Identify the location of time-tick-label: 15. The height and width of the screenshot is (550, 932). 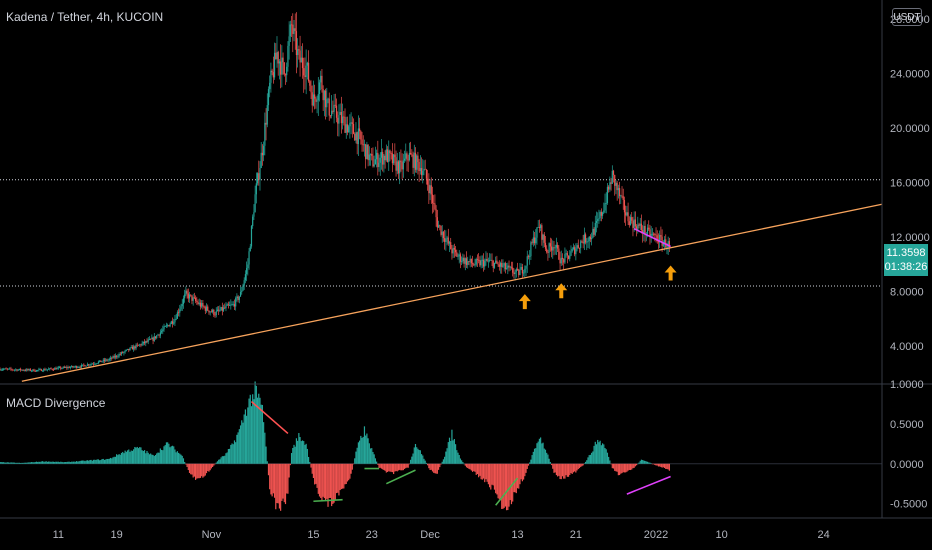
(313, 535).